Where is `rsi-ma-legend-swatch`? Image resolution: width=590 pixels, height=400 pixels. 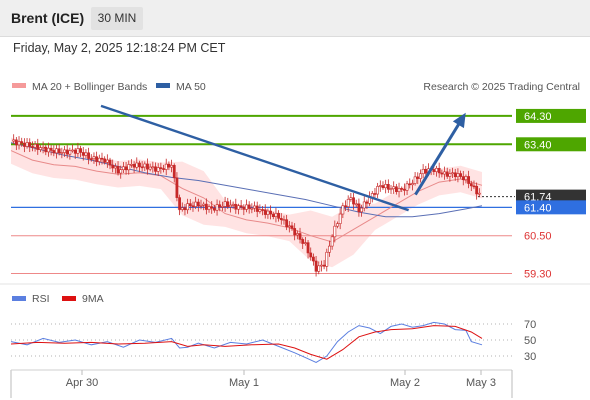 rsi-ma-legend-swatch is located at coordinates (69, 298).